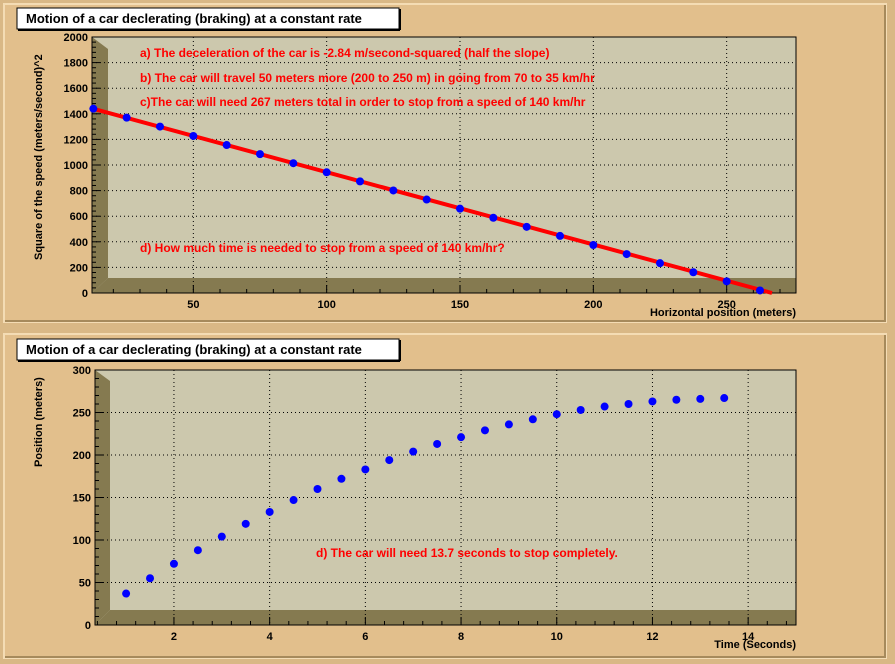 The width and height of the screenshot is (895, 664). Describe the element at coordinates (39, 157) in the screenshot. I see `top-y-axis-label: Square of the speed (meters/second)^2` at that location.